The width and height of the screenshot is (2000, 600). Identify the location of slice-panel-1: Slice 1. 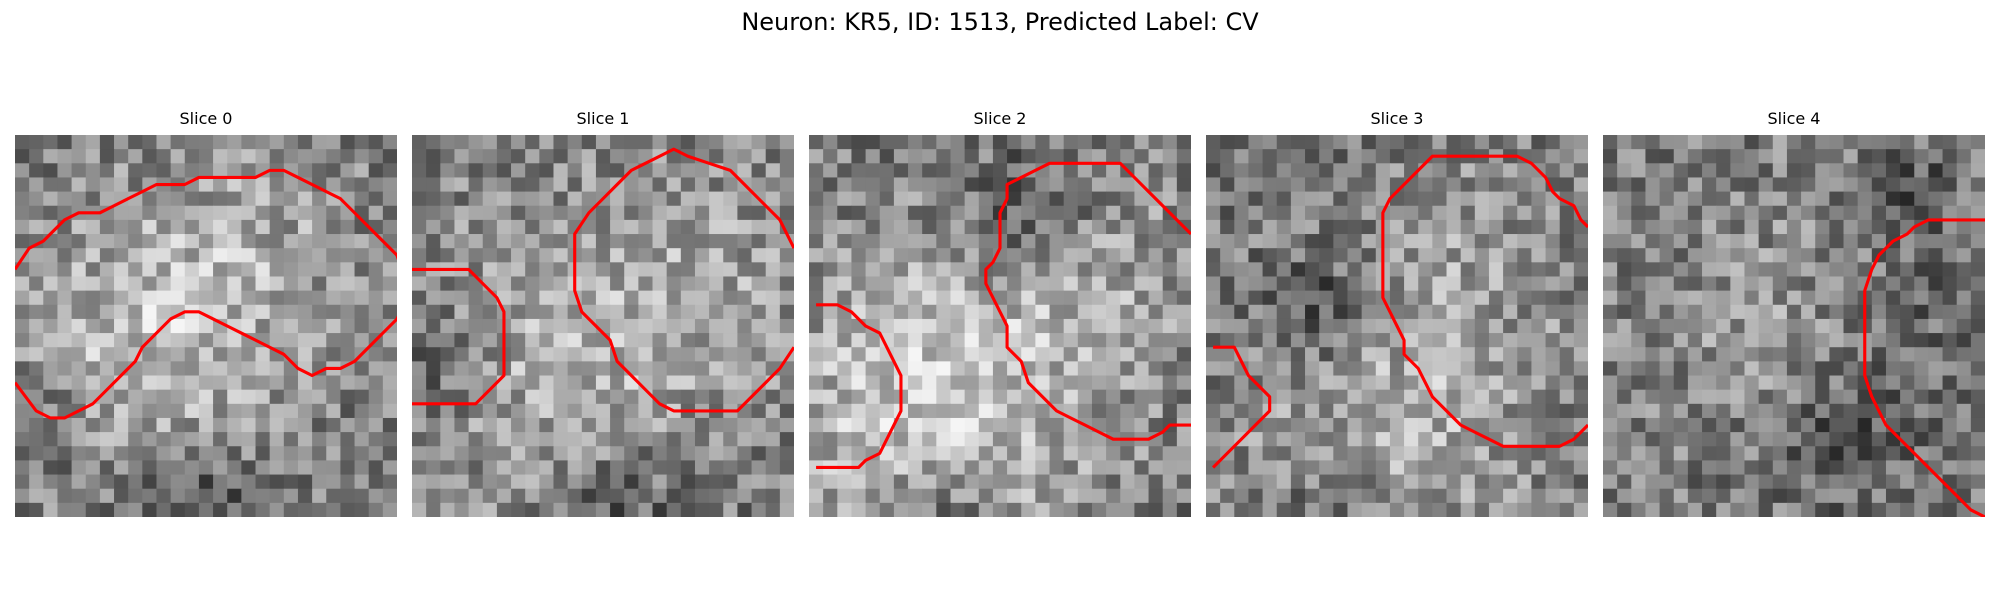
(603, 318).